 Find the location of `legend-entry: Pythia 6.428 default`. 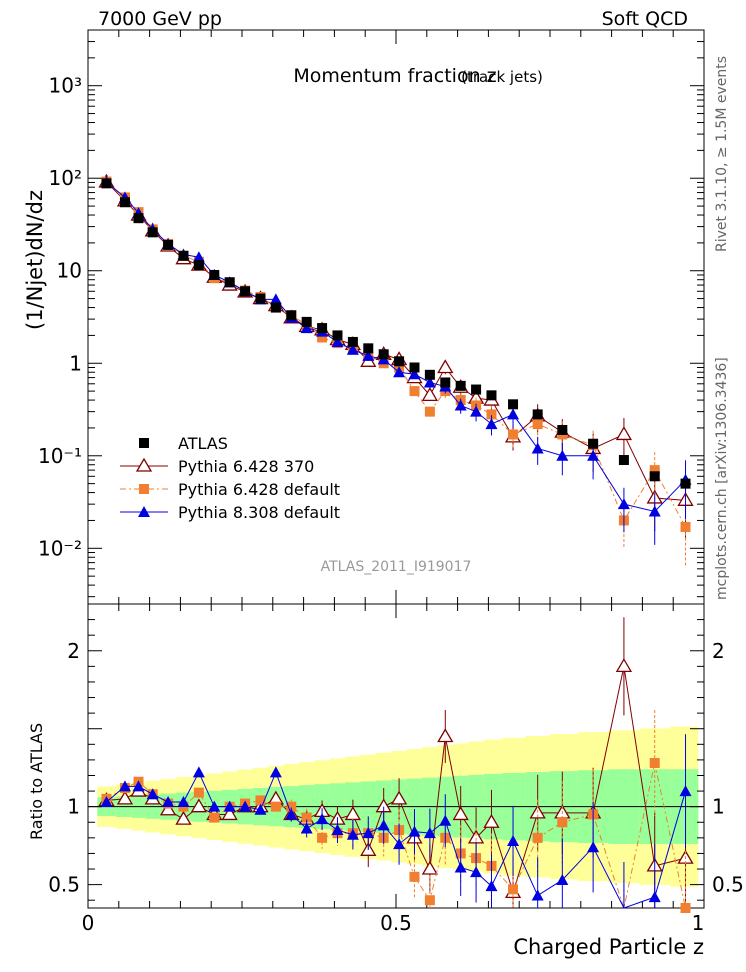

legend-entry: Pythia 6.428 default is located at coordinates (230, 489).